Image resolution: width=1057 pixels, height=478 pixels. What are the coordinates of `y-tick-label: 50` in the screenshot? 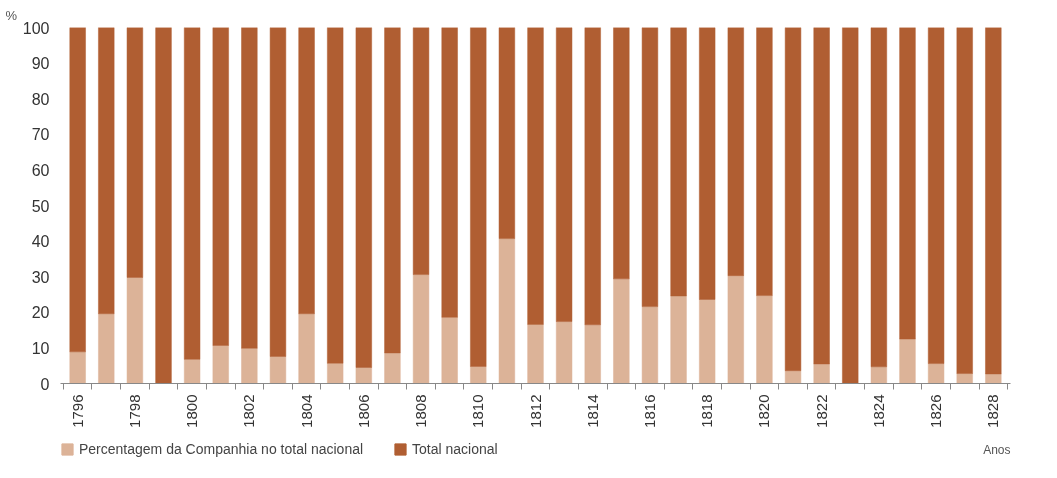 It's located at (40, 206).